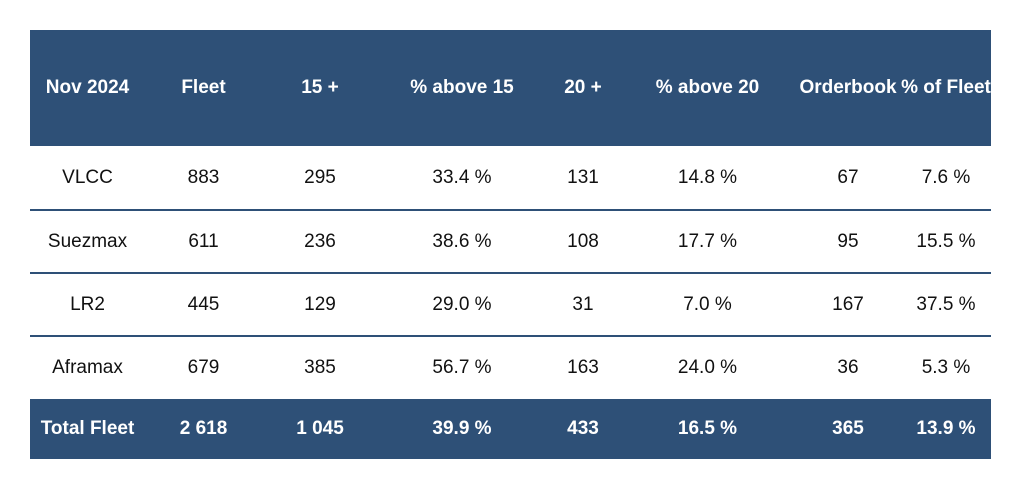 This screenshot has width=1024, height=477. Describe the element at coordinates (946, 87) in the screenshot. I see `header-pct-of-fleet: % of Fleet` at that location.